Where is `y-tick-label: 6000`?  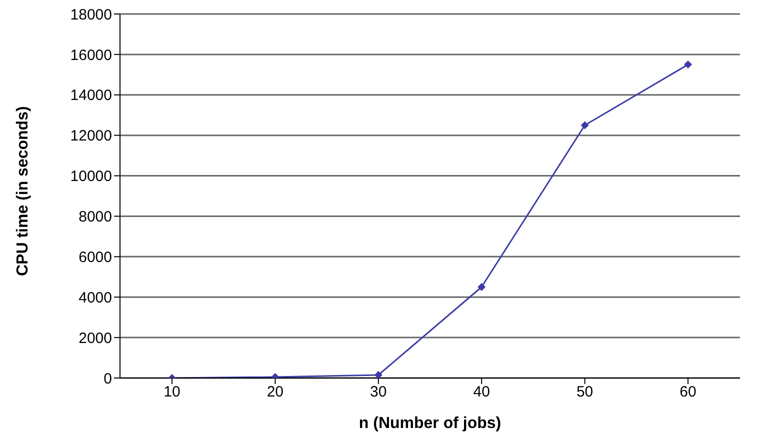 y-tick-label: 6000 is located at coordinates (95, 257).